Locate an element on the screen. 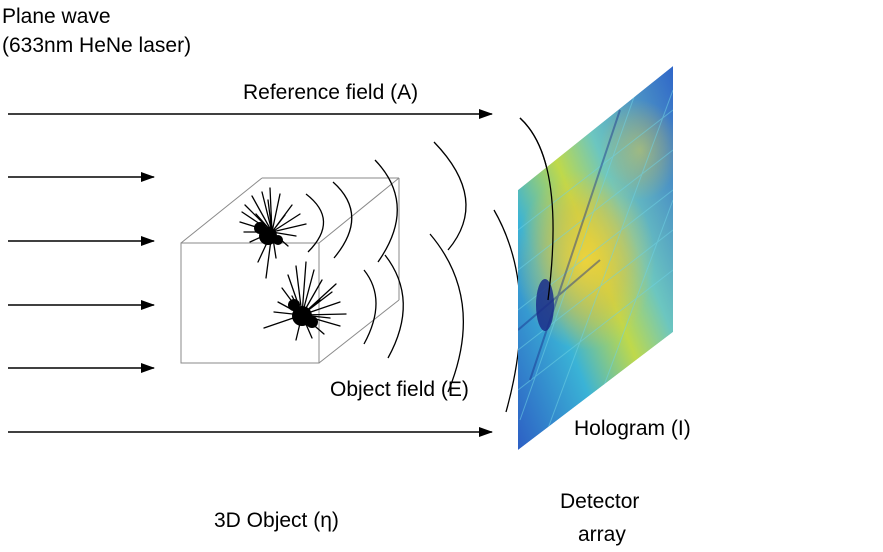 Image resolution: width=883 pixels, height=552 pixels. object-field-wavefronts is located at coordinates (413, 277).